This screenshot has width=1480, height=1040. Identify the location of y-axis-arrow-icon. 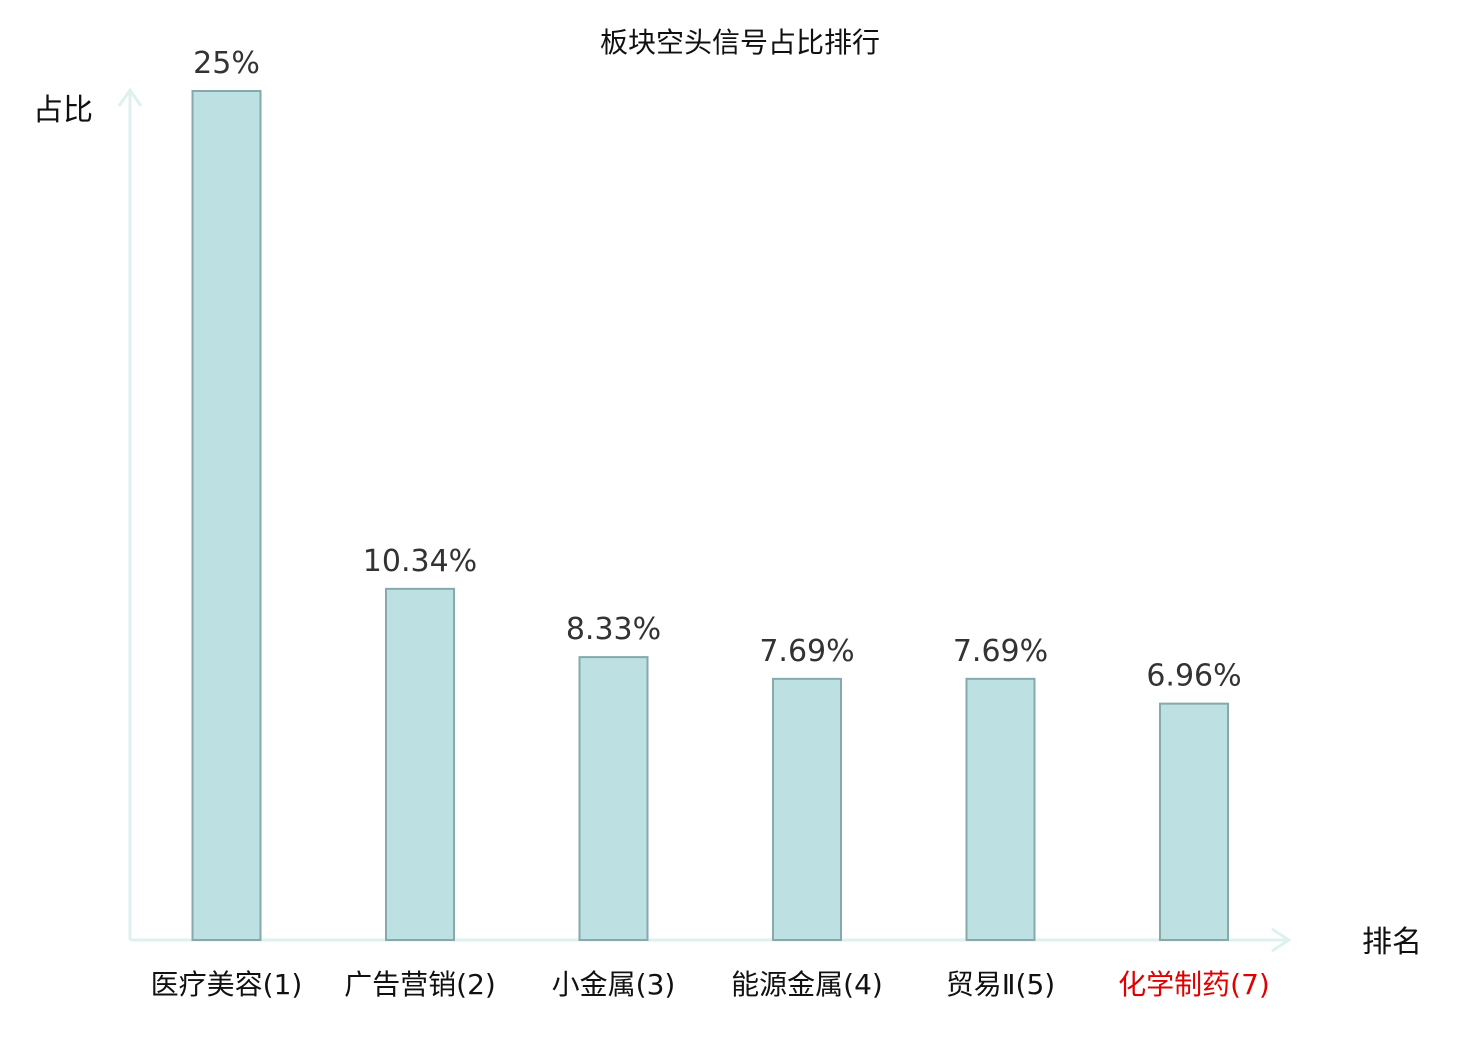
(130, 97).